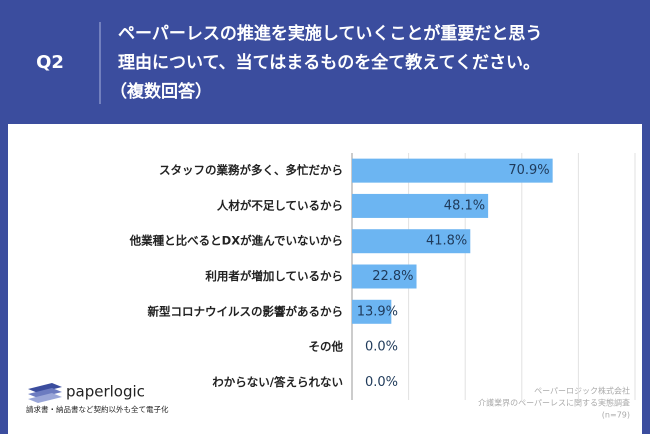 The image size is (650, 434). I want to click on value-label: 13.9%, so click(377, 311).